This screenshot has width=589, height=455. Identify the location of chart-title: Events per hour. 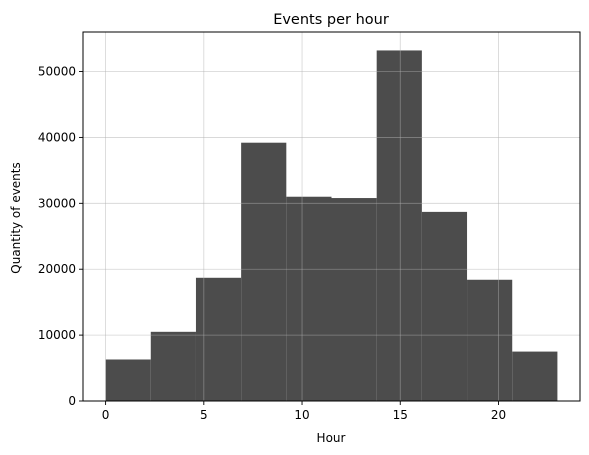
(331, 20).